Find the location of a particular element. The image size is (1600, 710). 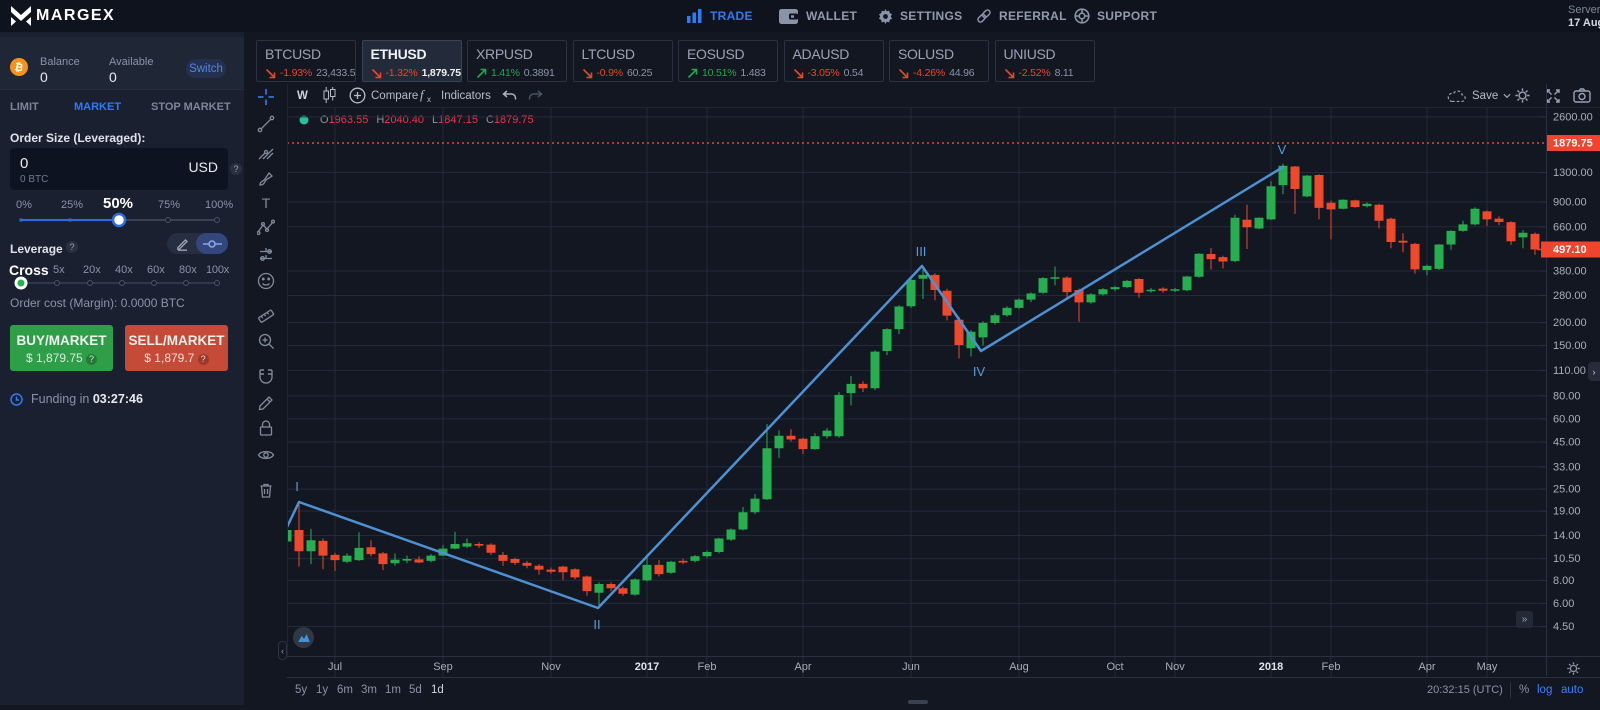

svg-text: 200.00 is located at coordinates (1570, 323).